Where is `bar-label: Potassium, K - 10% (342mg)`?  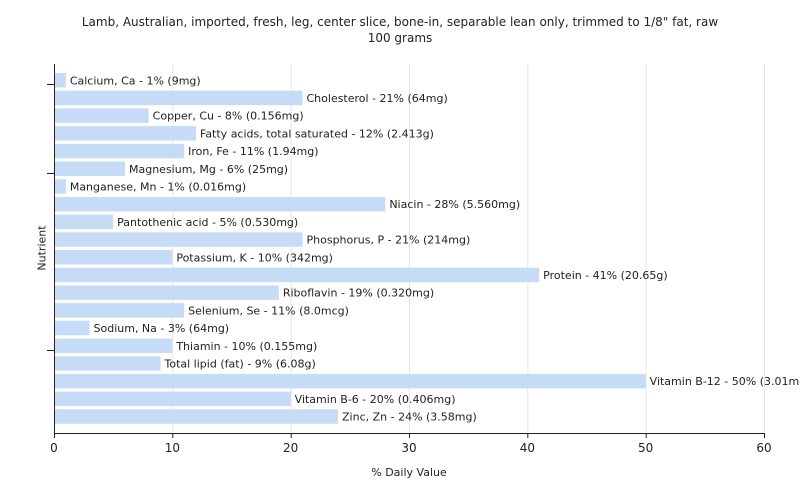 bar-label: Potassium, K - 10% (342mg) is located at coordinates (254, 257).